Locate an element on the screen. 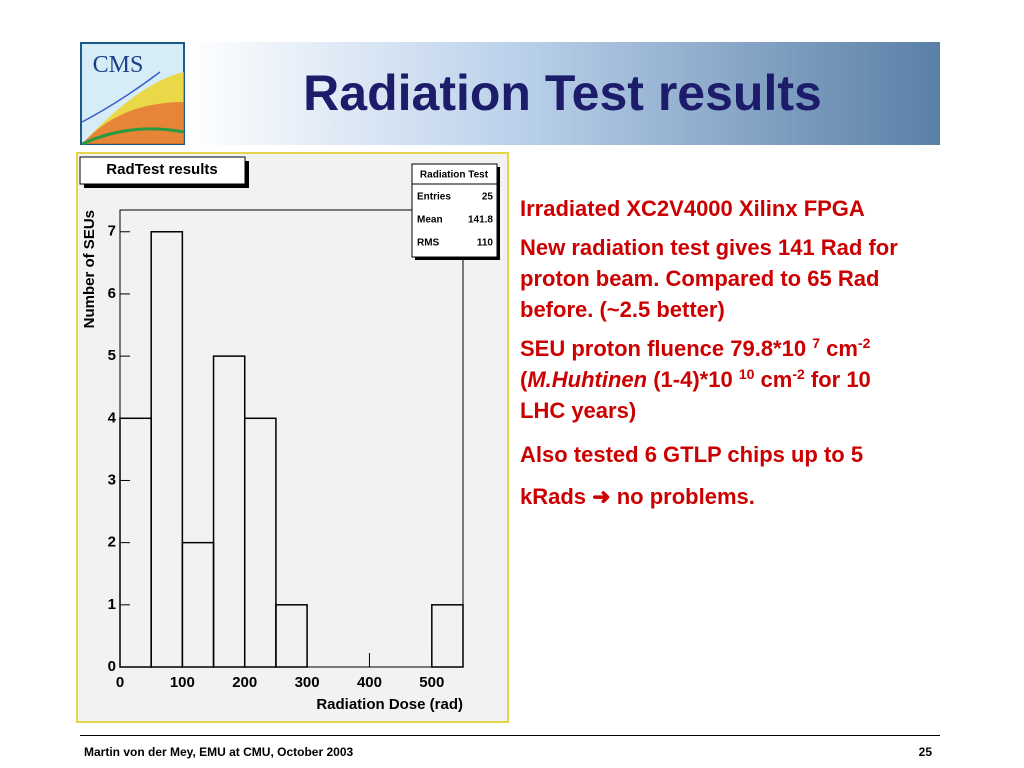  stats-value: 141.8 is located at coordinates (480, 220).